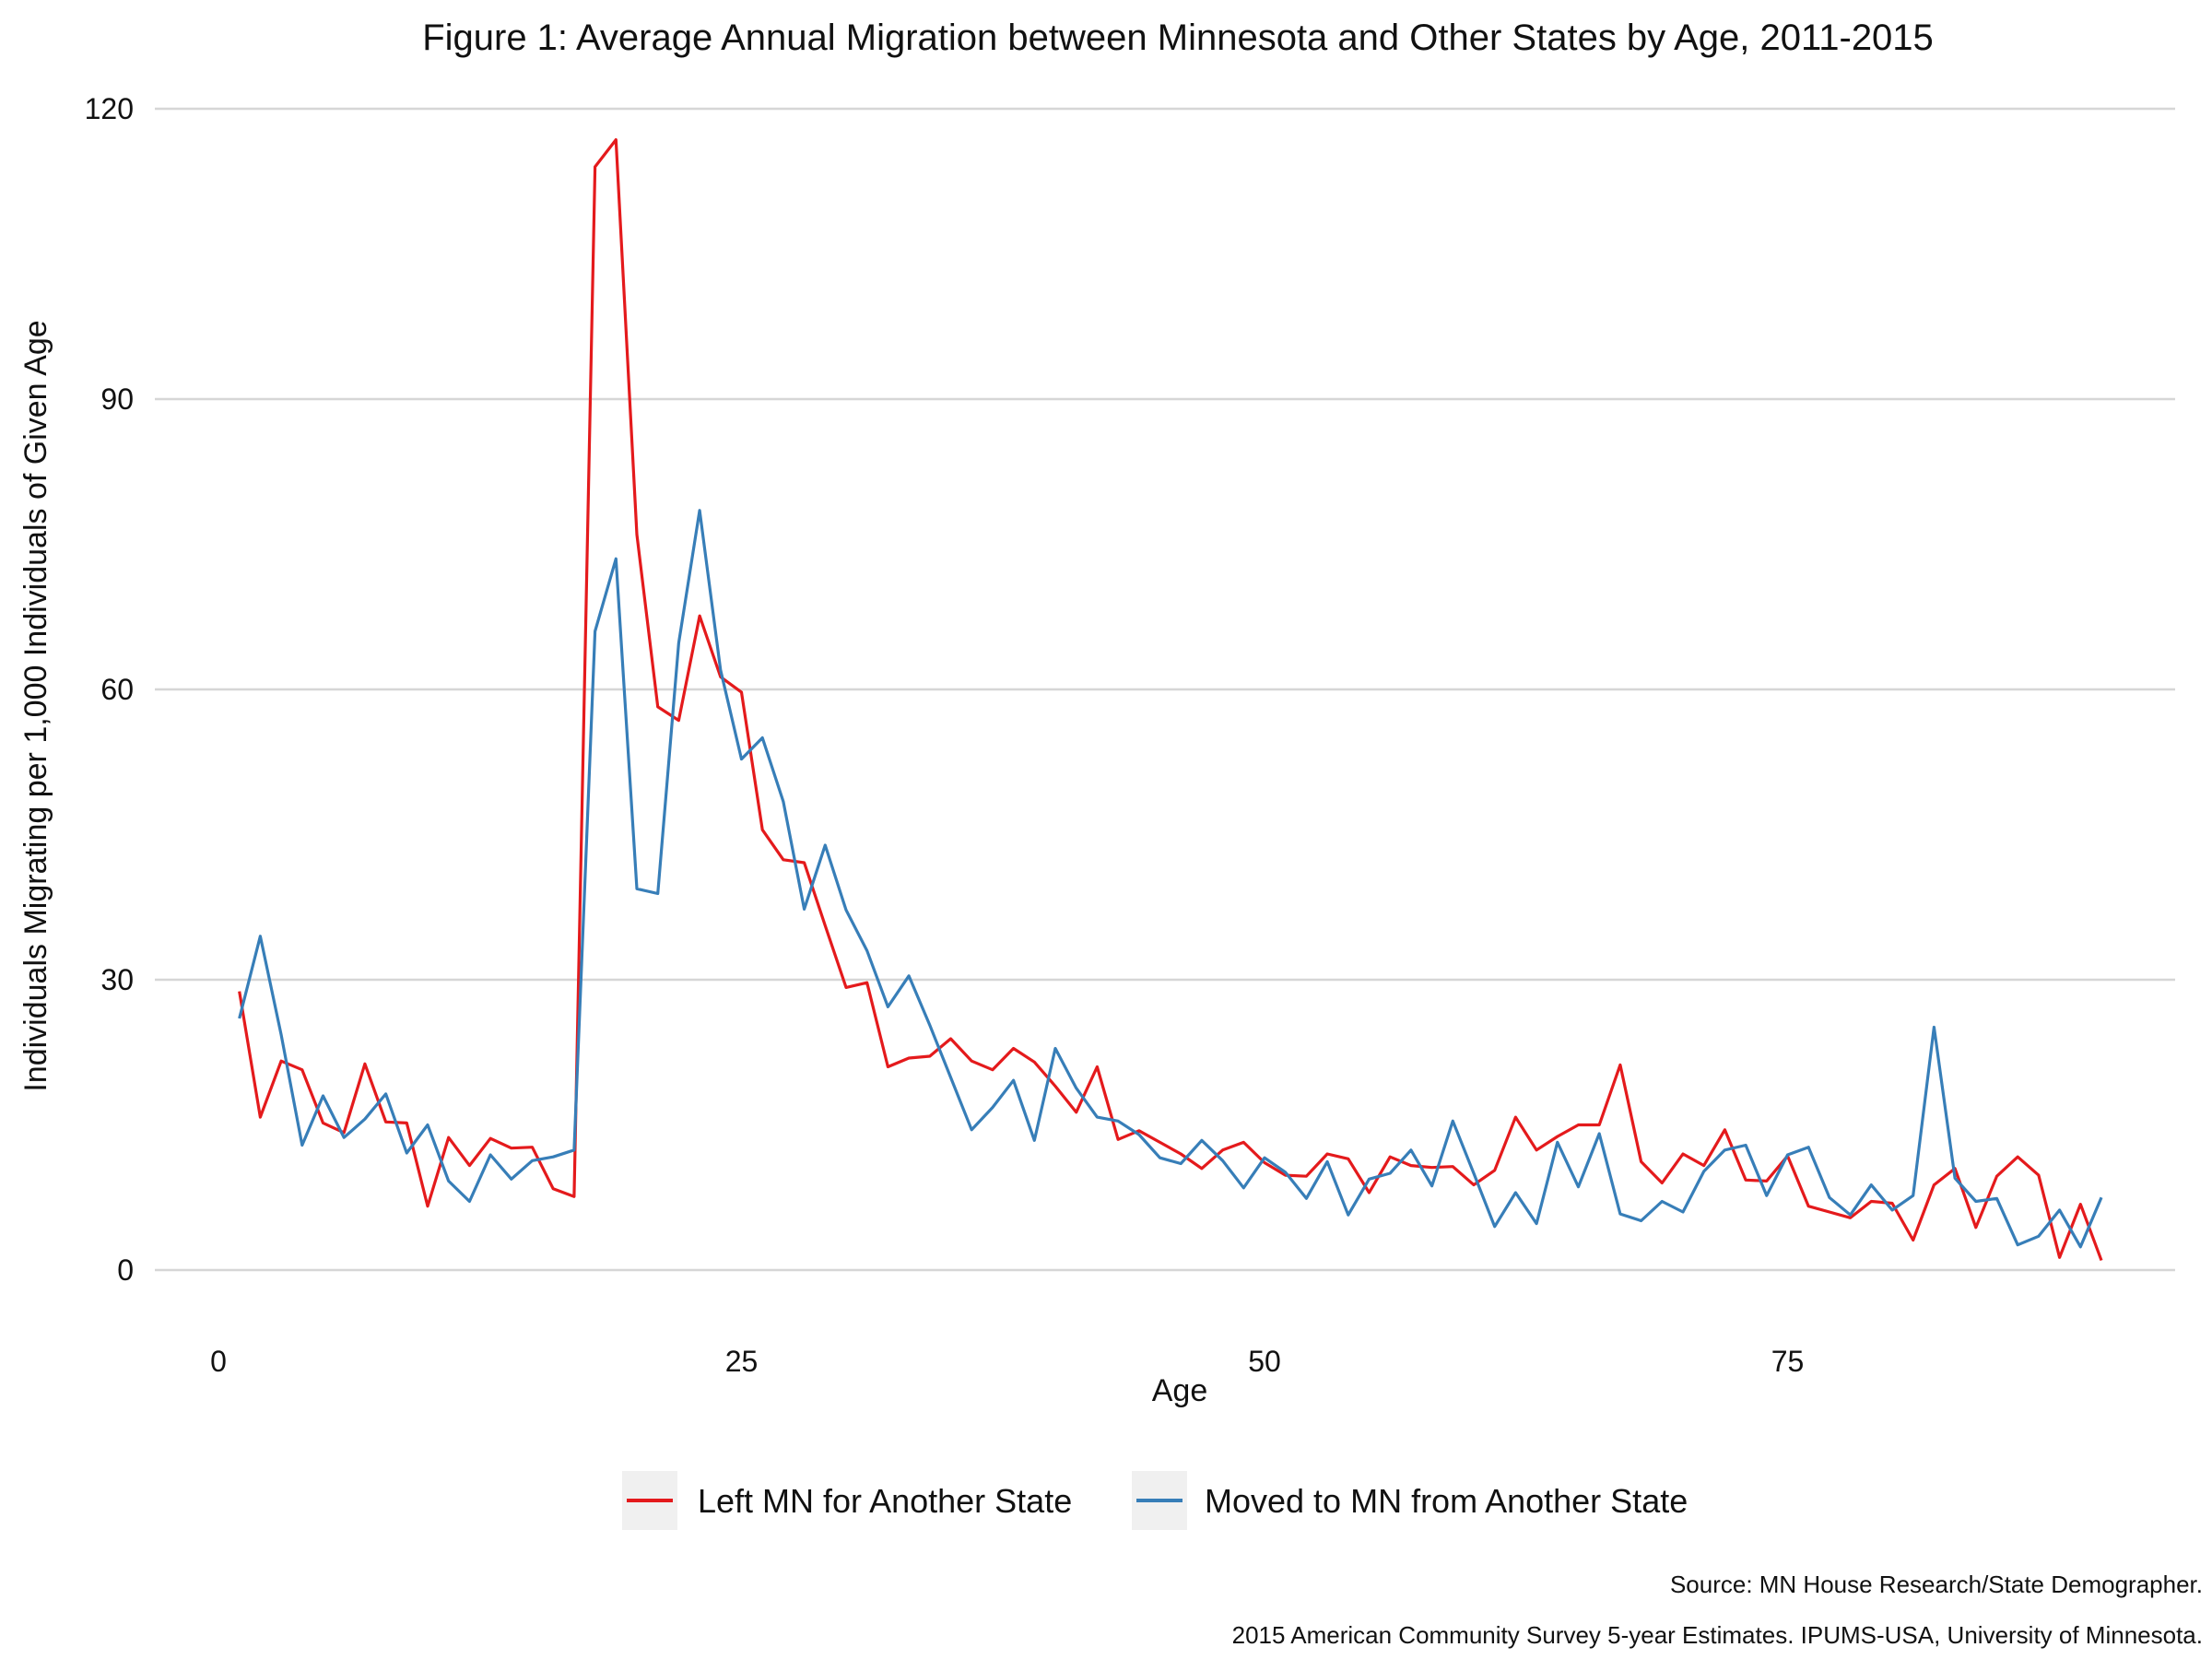  I want to click on y-tick-label-0: 0, so click(125, 1270).